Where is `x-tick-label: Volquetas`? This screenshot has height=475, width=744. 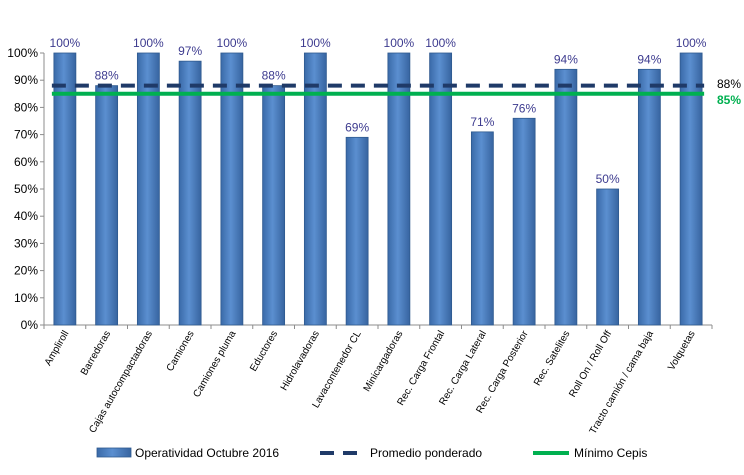
x-tick-label: Volquetas is located at coordinates (681, 351).